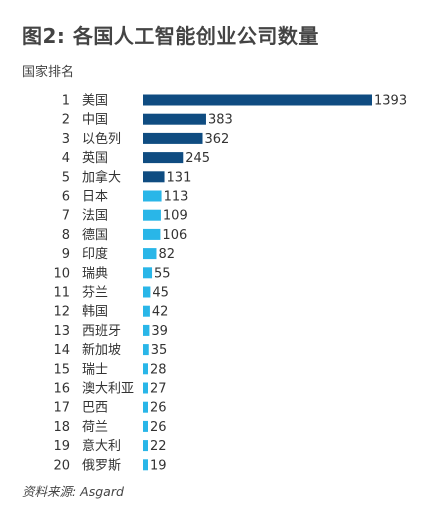  What do you see at coordinates (73, 491) in the screenshot?
I see `source-note: 资料来源: Asgard` at bounding box center [73, 491].